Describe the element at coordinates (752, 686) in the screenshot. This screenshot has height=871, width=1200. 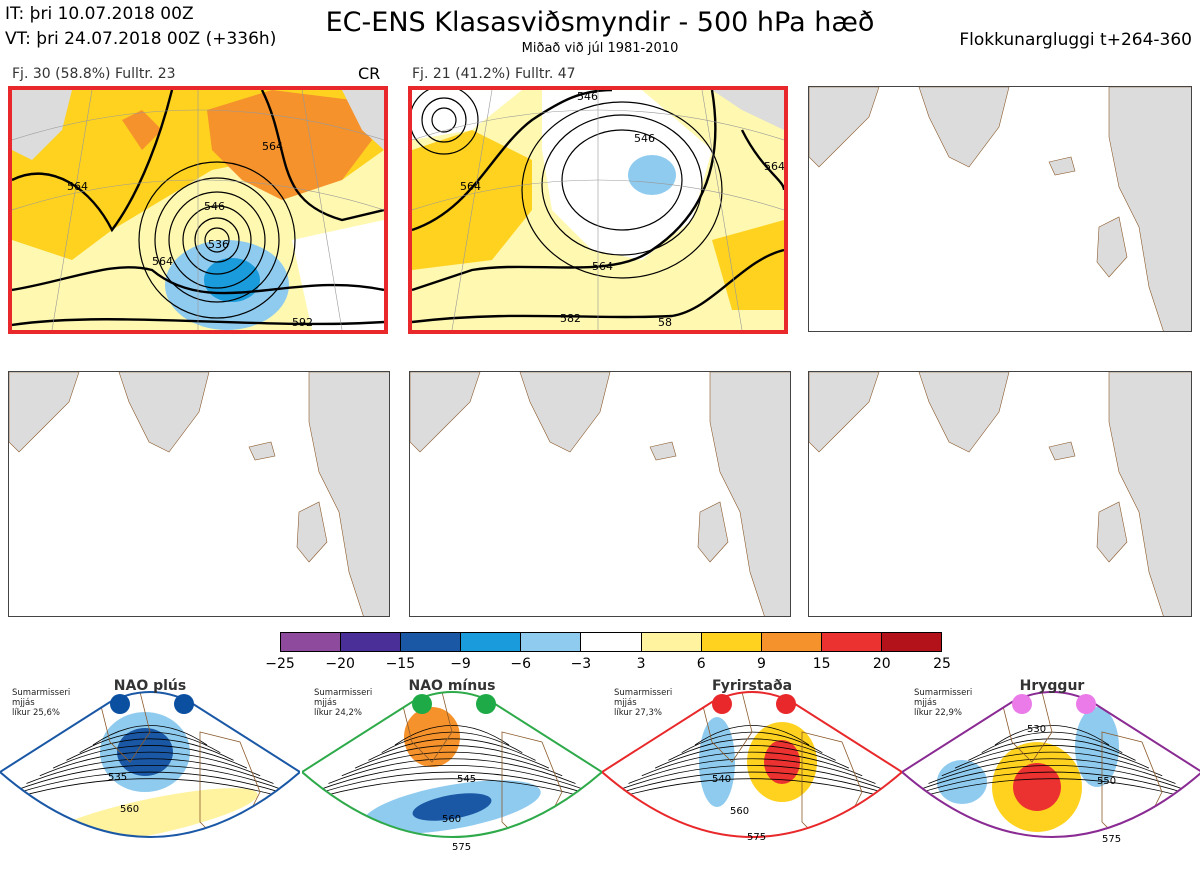
I see `regime-name: Fyrirstaða` at that location.